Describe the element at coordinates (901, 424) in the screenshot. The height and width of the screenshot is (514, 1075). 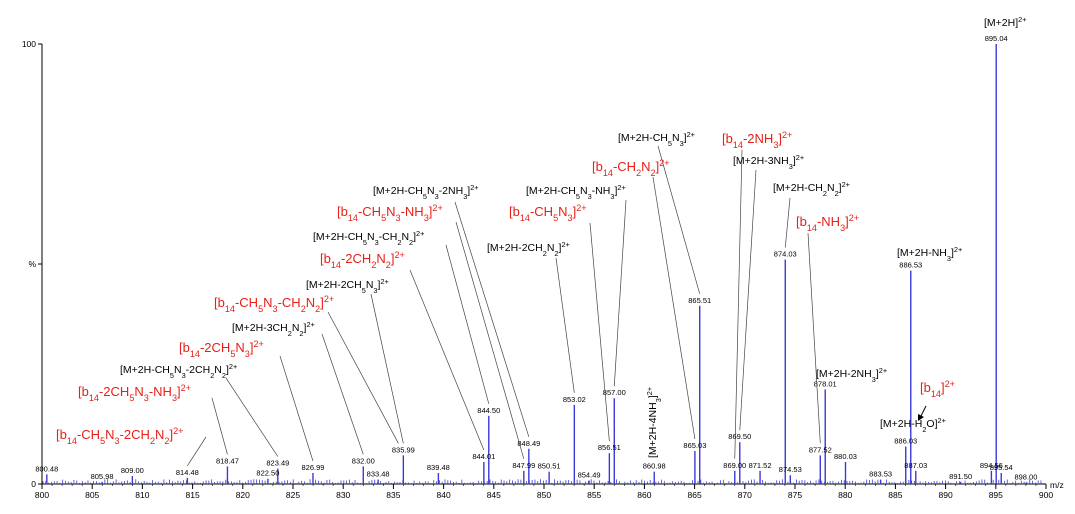
I see `annotation-fragment: [M+2H-H` at that location.